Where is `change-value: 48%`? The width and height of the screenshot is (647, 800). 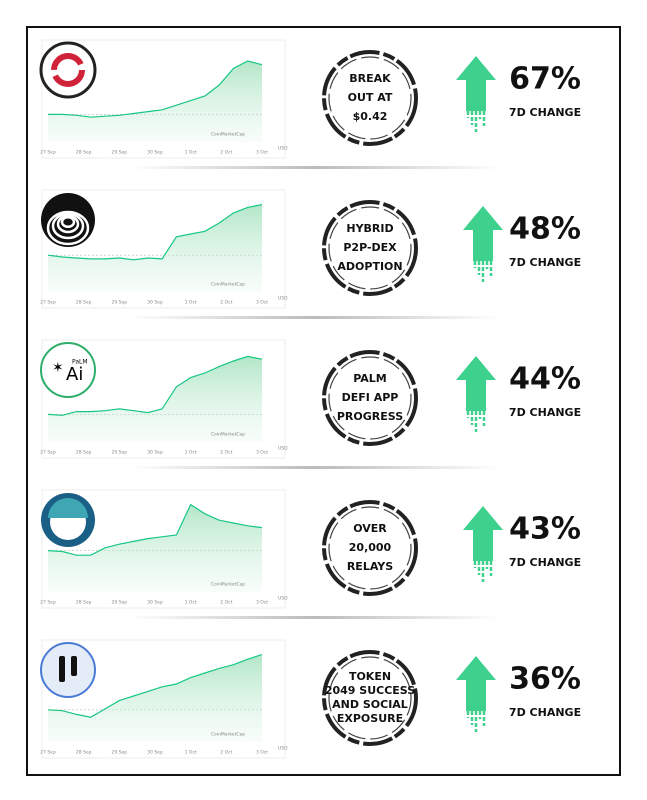
change-value: 48% is located at coordinates (545, 229).